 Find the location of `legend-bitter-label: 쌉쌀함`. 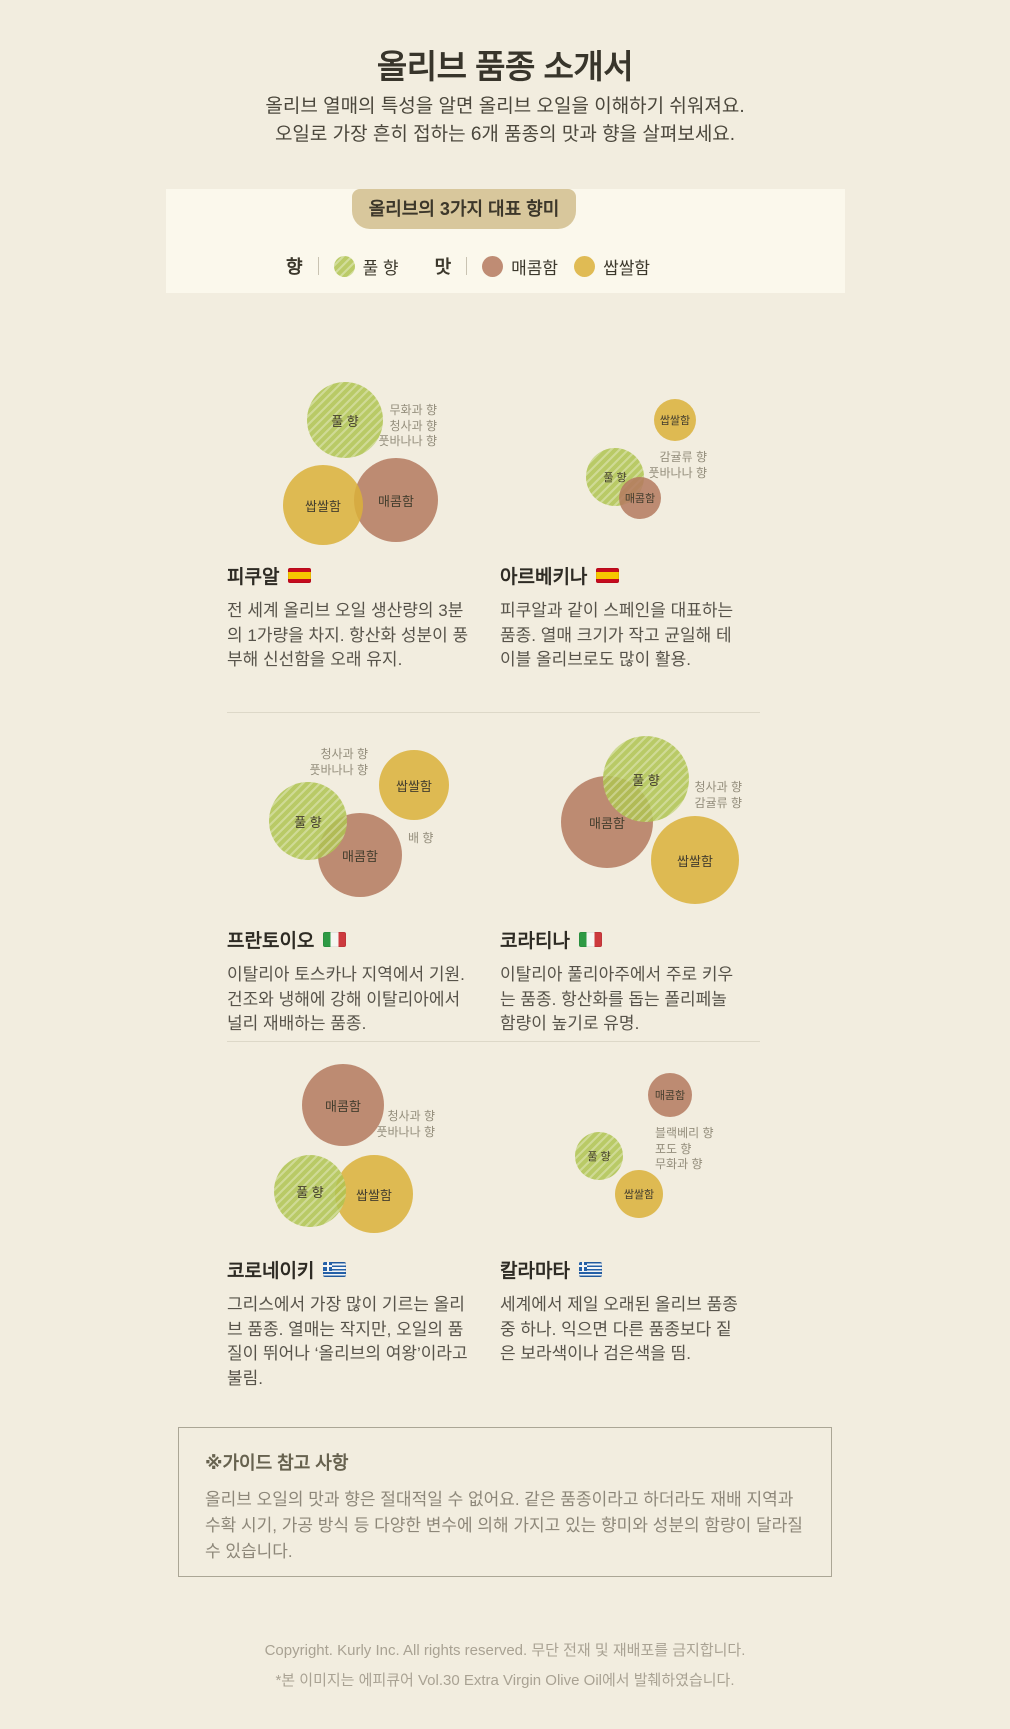

legend-bitter-label: 쌉쌀함 is located at coordinates (626, 268).